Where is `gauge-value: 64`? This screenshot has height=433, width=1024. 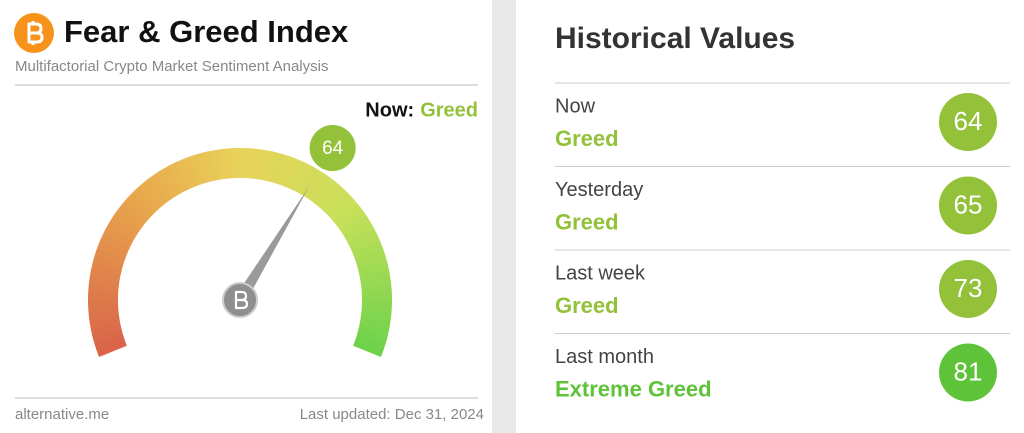 gauge-value: 64 is located at coordinates (333, 148).